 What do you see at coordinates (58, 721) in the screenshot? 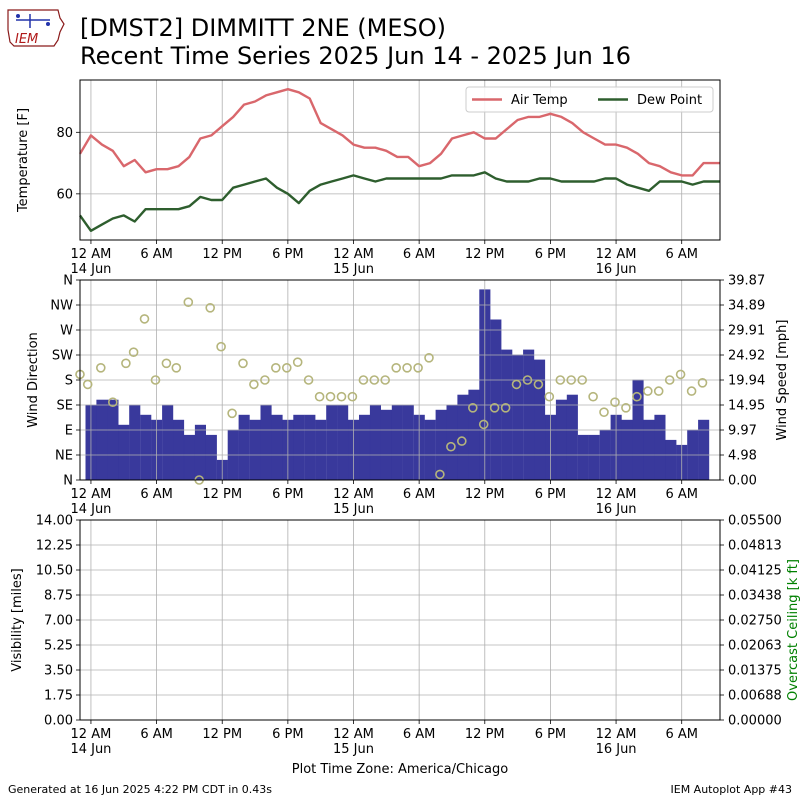
I see `visibility-tick-label: 0.00` at bounding box center [58, 721].